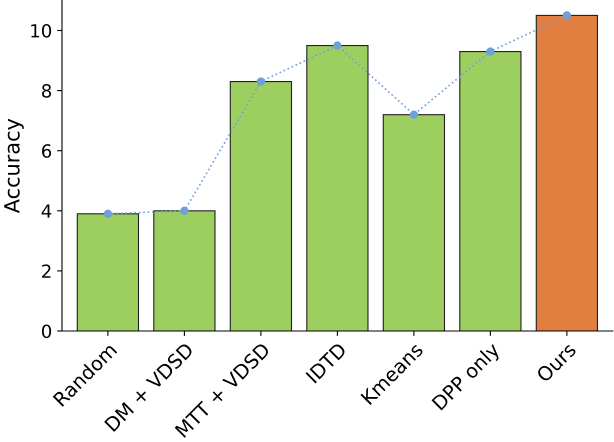 This screenshot has width=614, height=442. I want to click on y-tick-label: 6, so click(47, 151).